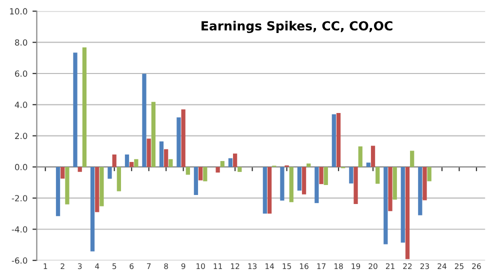 The image size is (490, 280). Describe the element at coordinates (19, 11) in the screenshot. I see `y-tick-label: 10.0` at that location.